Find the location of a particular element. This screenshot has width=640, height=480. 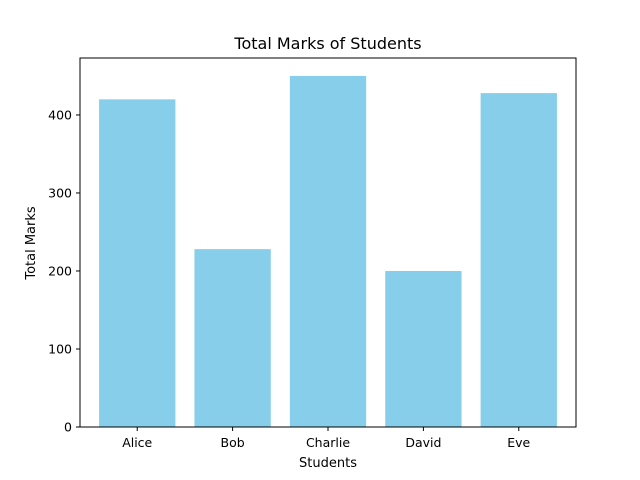

bar-bob is located at coordinates (232, 338).